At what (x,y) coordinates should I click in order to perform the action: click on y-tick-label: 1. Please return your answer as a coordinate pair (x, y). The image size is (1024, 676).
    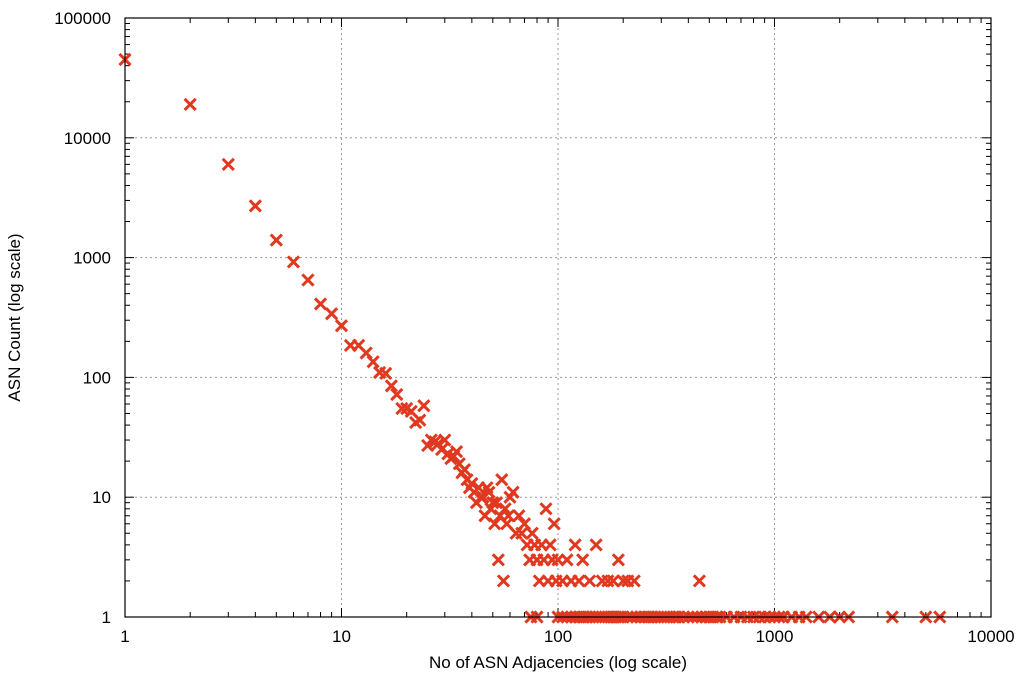
    Looking at the image, I should click on (106, 617).